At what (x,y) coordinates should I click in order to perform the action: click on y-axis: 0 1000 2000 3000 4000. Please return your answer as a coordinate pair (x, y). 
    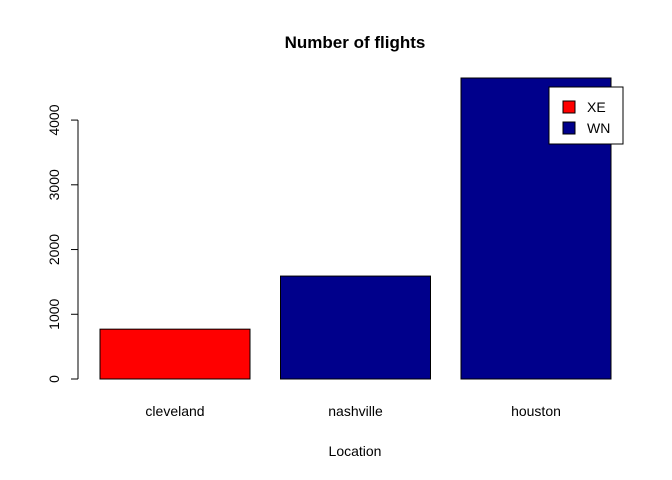
    Looking at the image, I should click on (62, 243).